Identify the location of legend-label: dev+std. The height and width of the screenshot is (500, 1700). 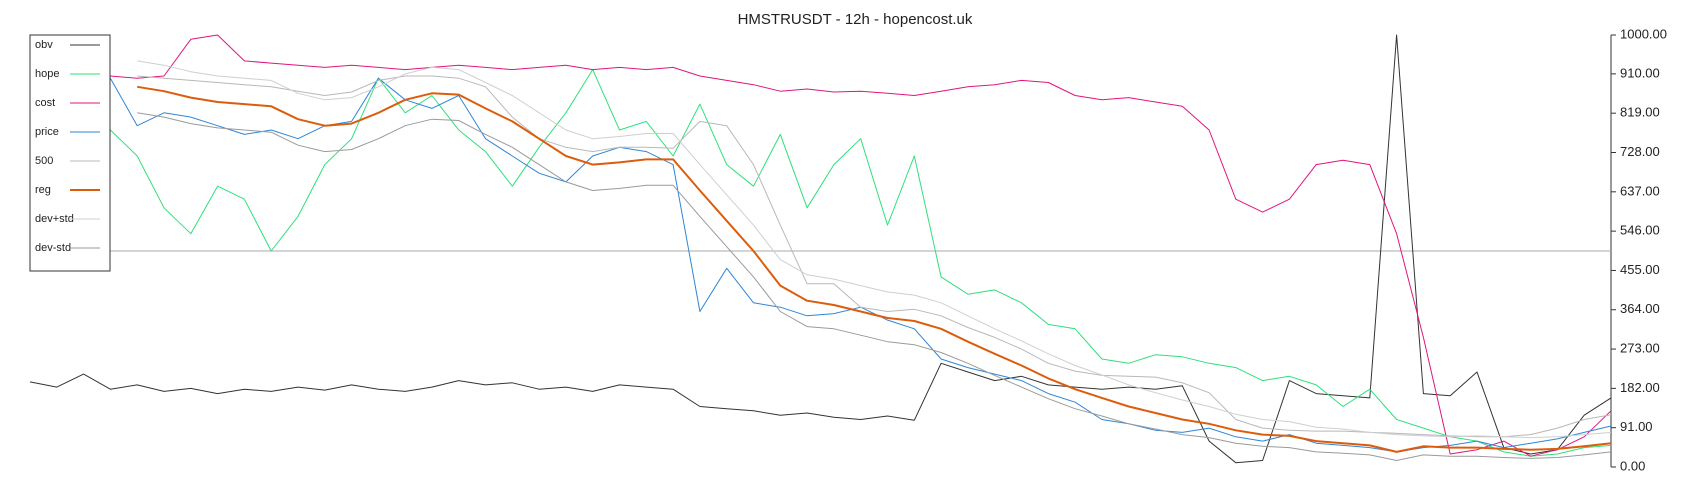
(54, 219).